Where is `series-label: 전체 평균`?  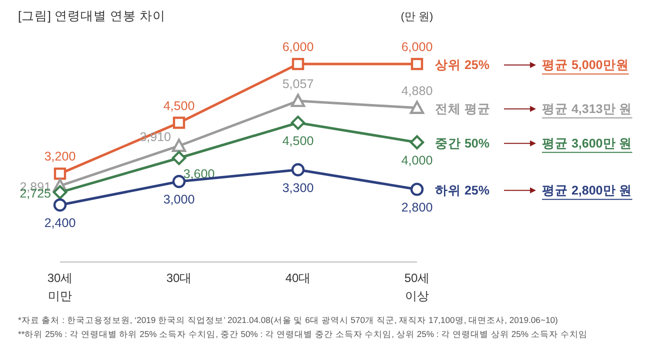
series-label: 전체 평균 is located at coordinates (462, 109).